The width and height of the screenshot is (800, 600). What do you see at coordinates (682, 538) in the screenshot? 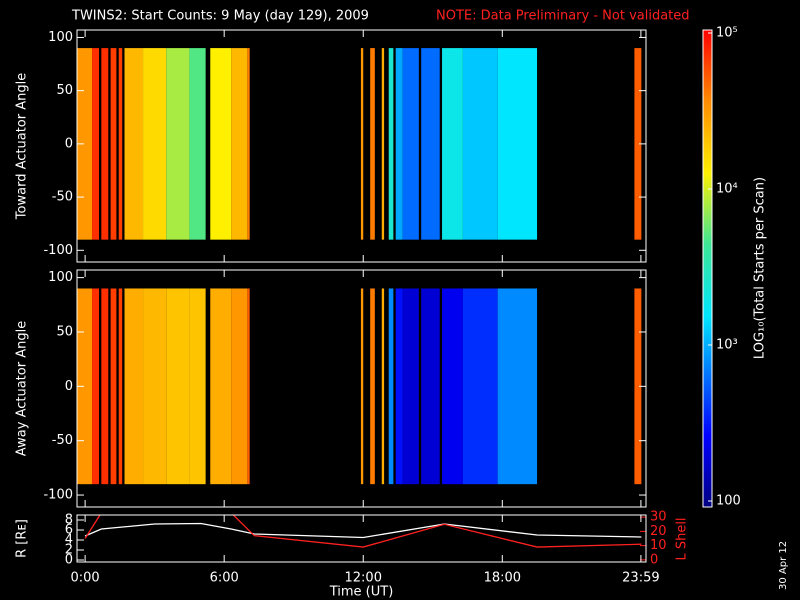
I see `y2-axis-label: L Shell` at bounding box center [682, 538].